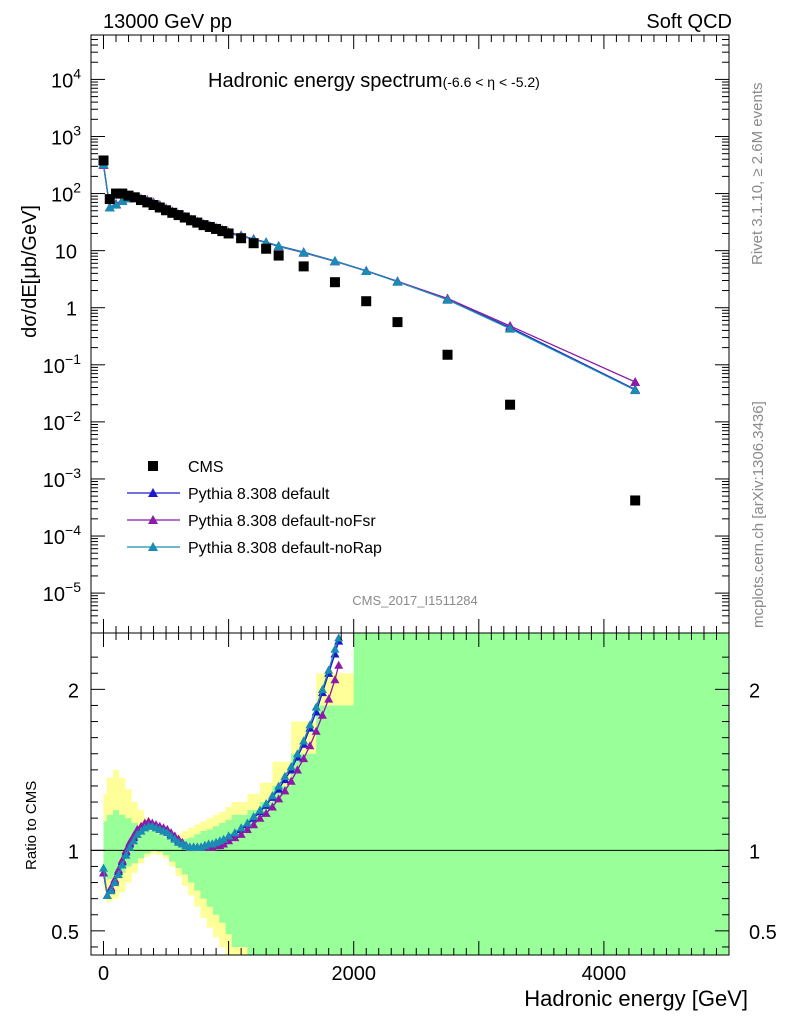  Describe the element at coordinates (62, 592) in the screenshot. I see `y-tick-label: 10⁻⁵` at that location.